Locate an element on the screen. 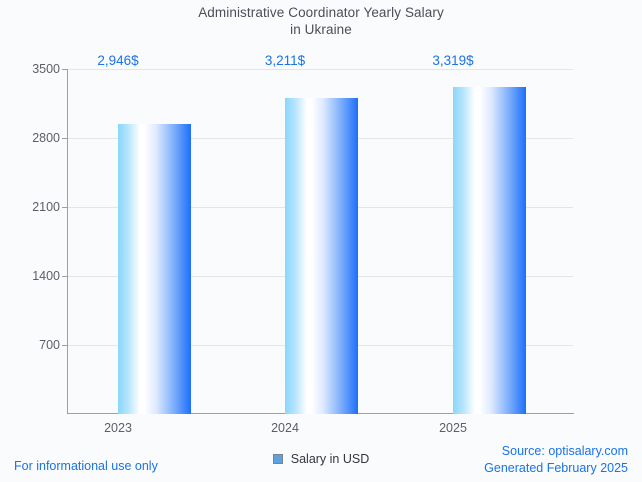 The width and height of the screenshot is (642, 482). bar-2024 is located at coordinates (321, 255).